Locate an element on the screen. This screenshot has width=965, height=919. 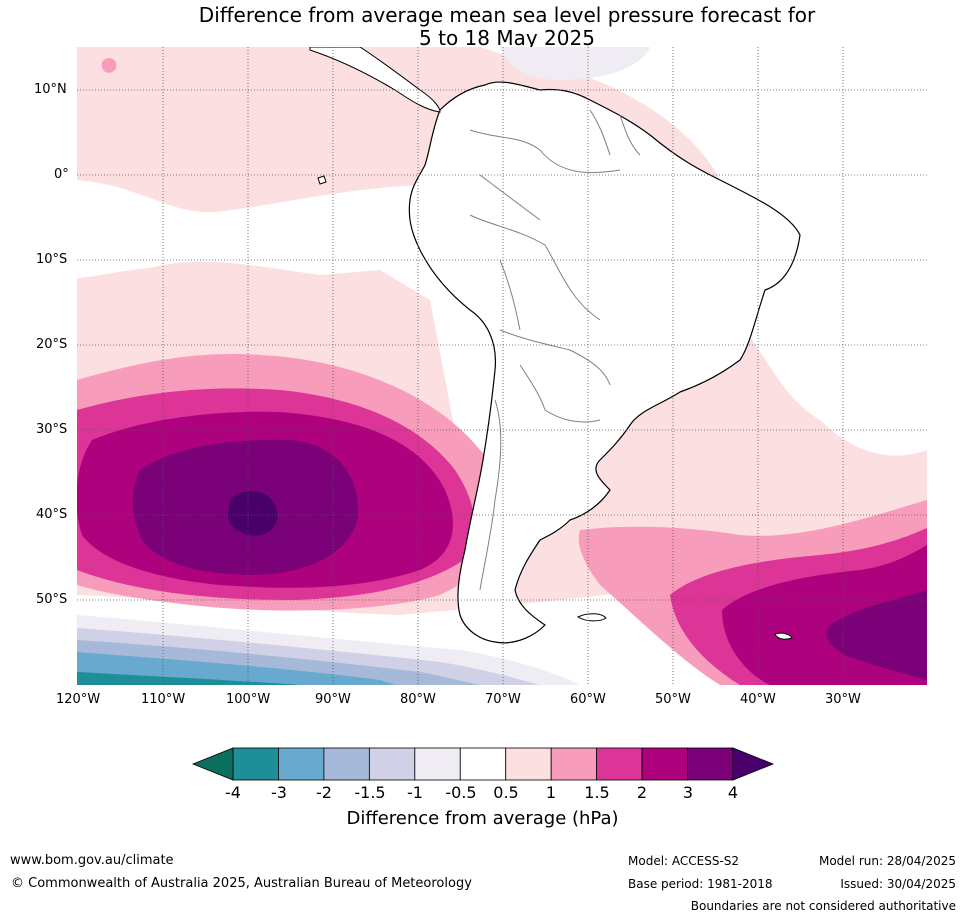
anomaly-fill-0.5-1-atlantic is located at coordinates (733, 417).